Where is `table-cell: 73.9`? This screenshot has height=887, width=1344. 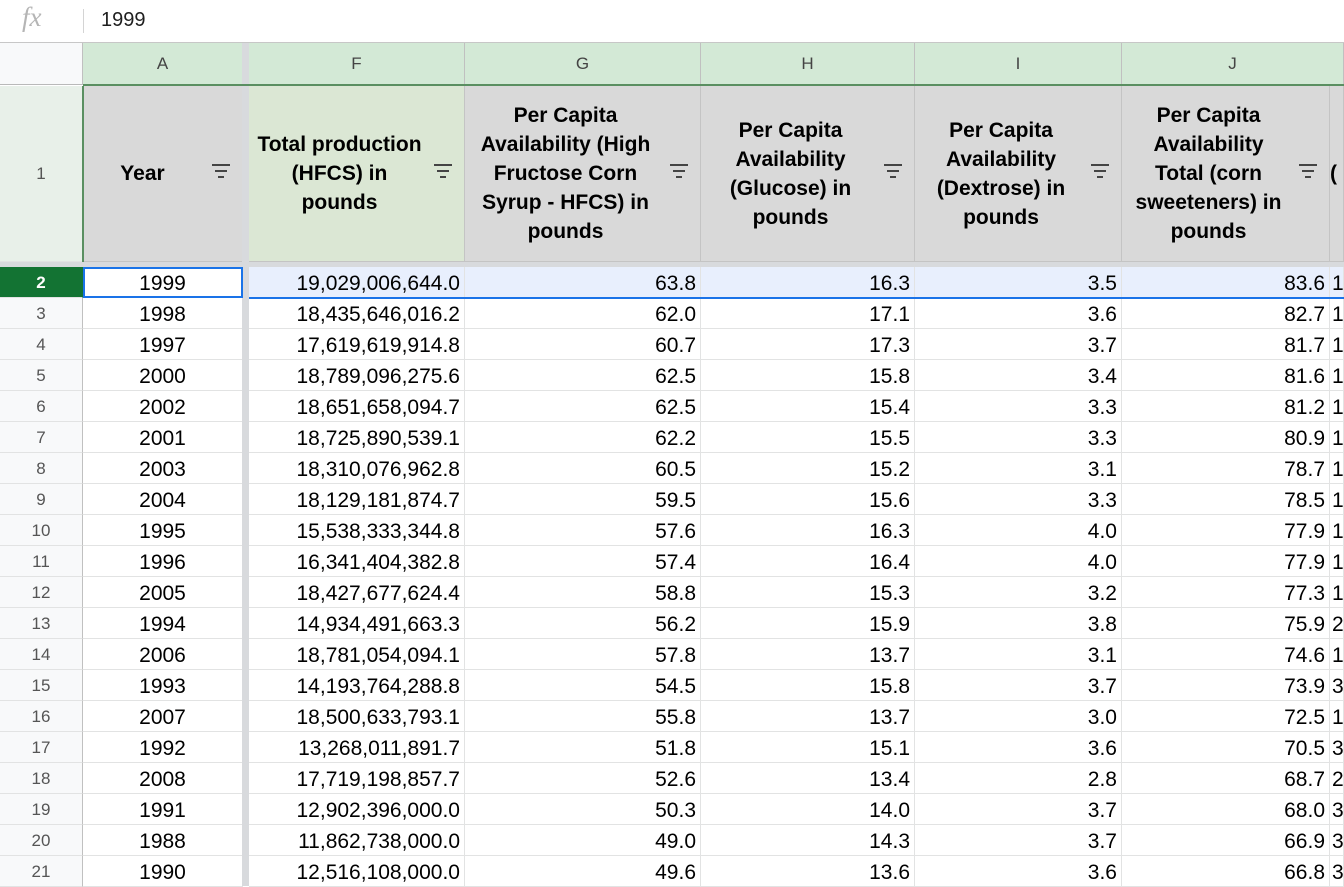 table-cell: 73.9 is located at coordinates (1226, 685).